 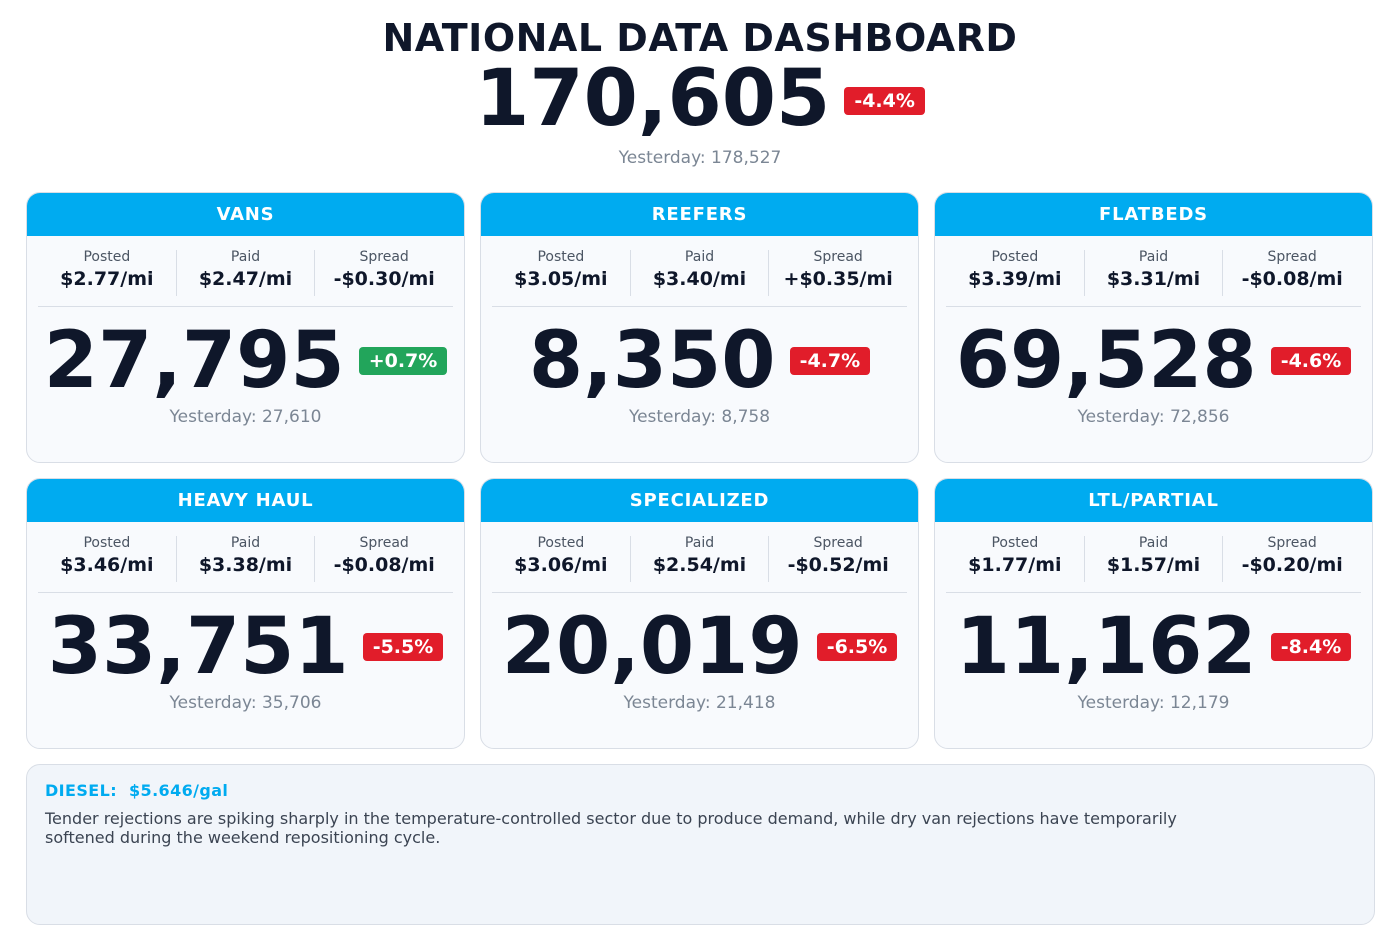 I want to click on load-count-row: 69,528 -4.6%, so click(x=1153, y=361).